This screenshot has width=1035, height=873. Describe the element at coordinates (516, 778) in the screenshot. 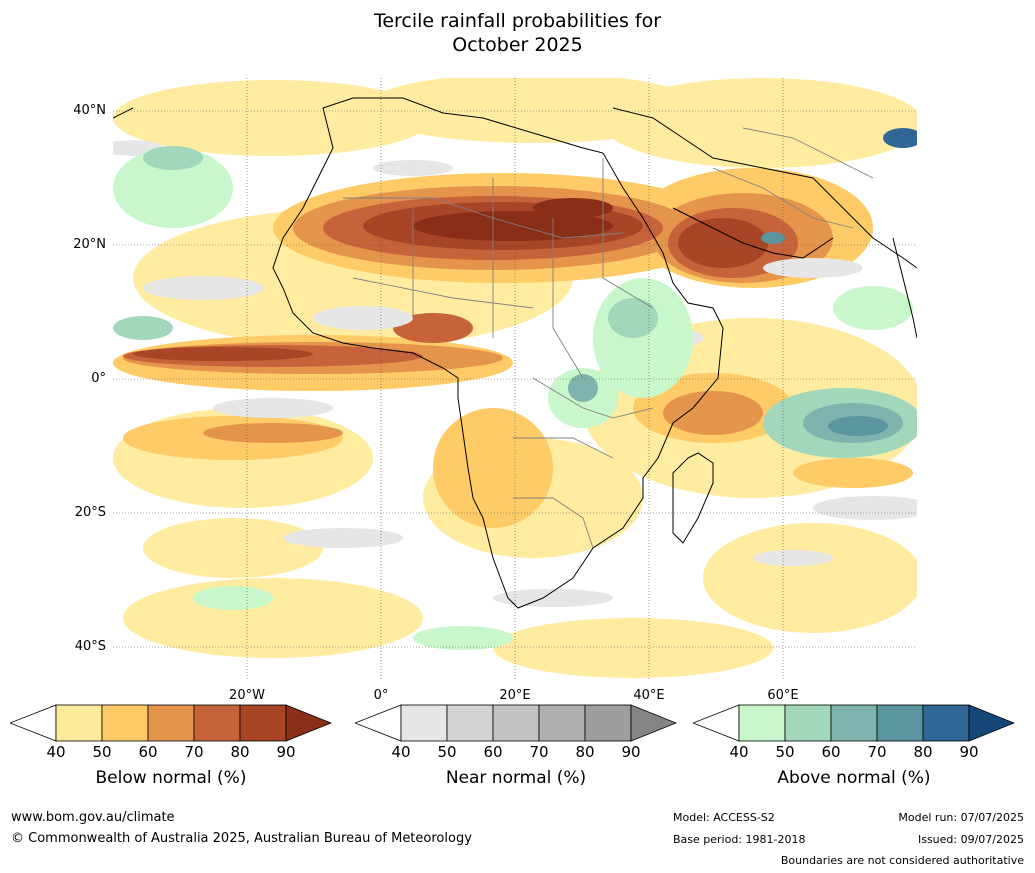

I see `colorbar-near-normal-label: Near normal (%)` at that location.